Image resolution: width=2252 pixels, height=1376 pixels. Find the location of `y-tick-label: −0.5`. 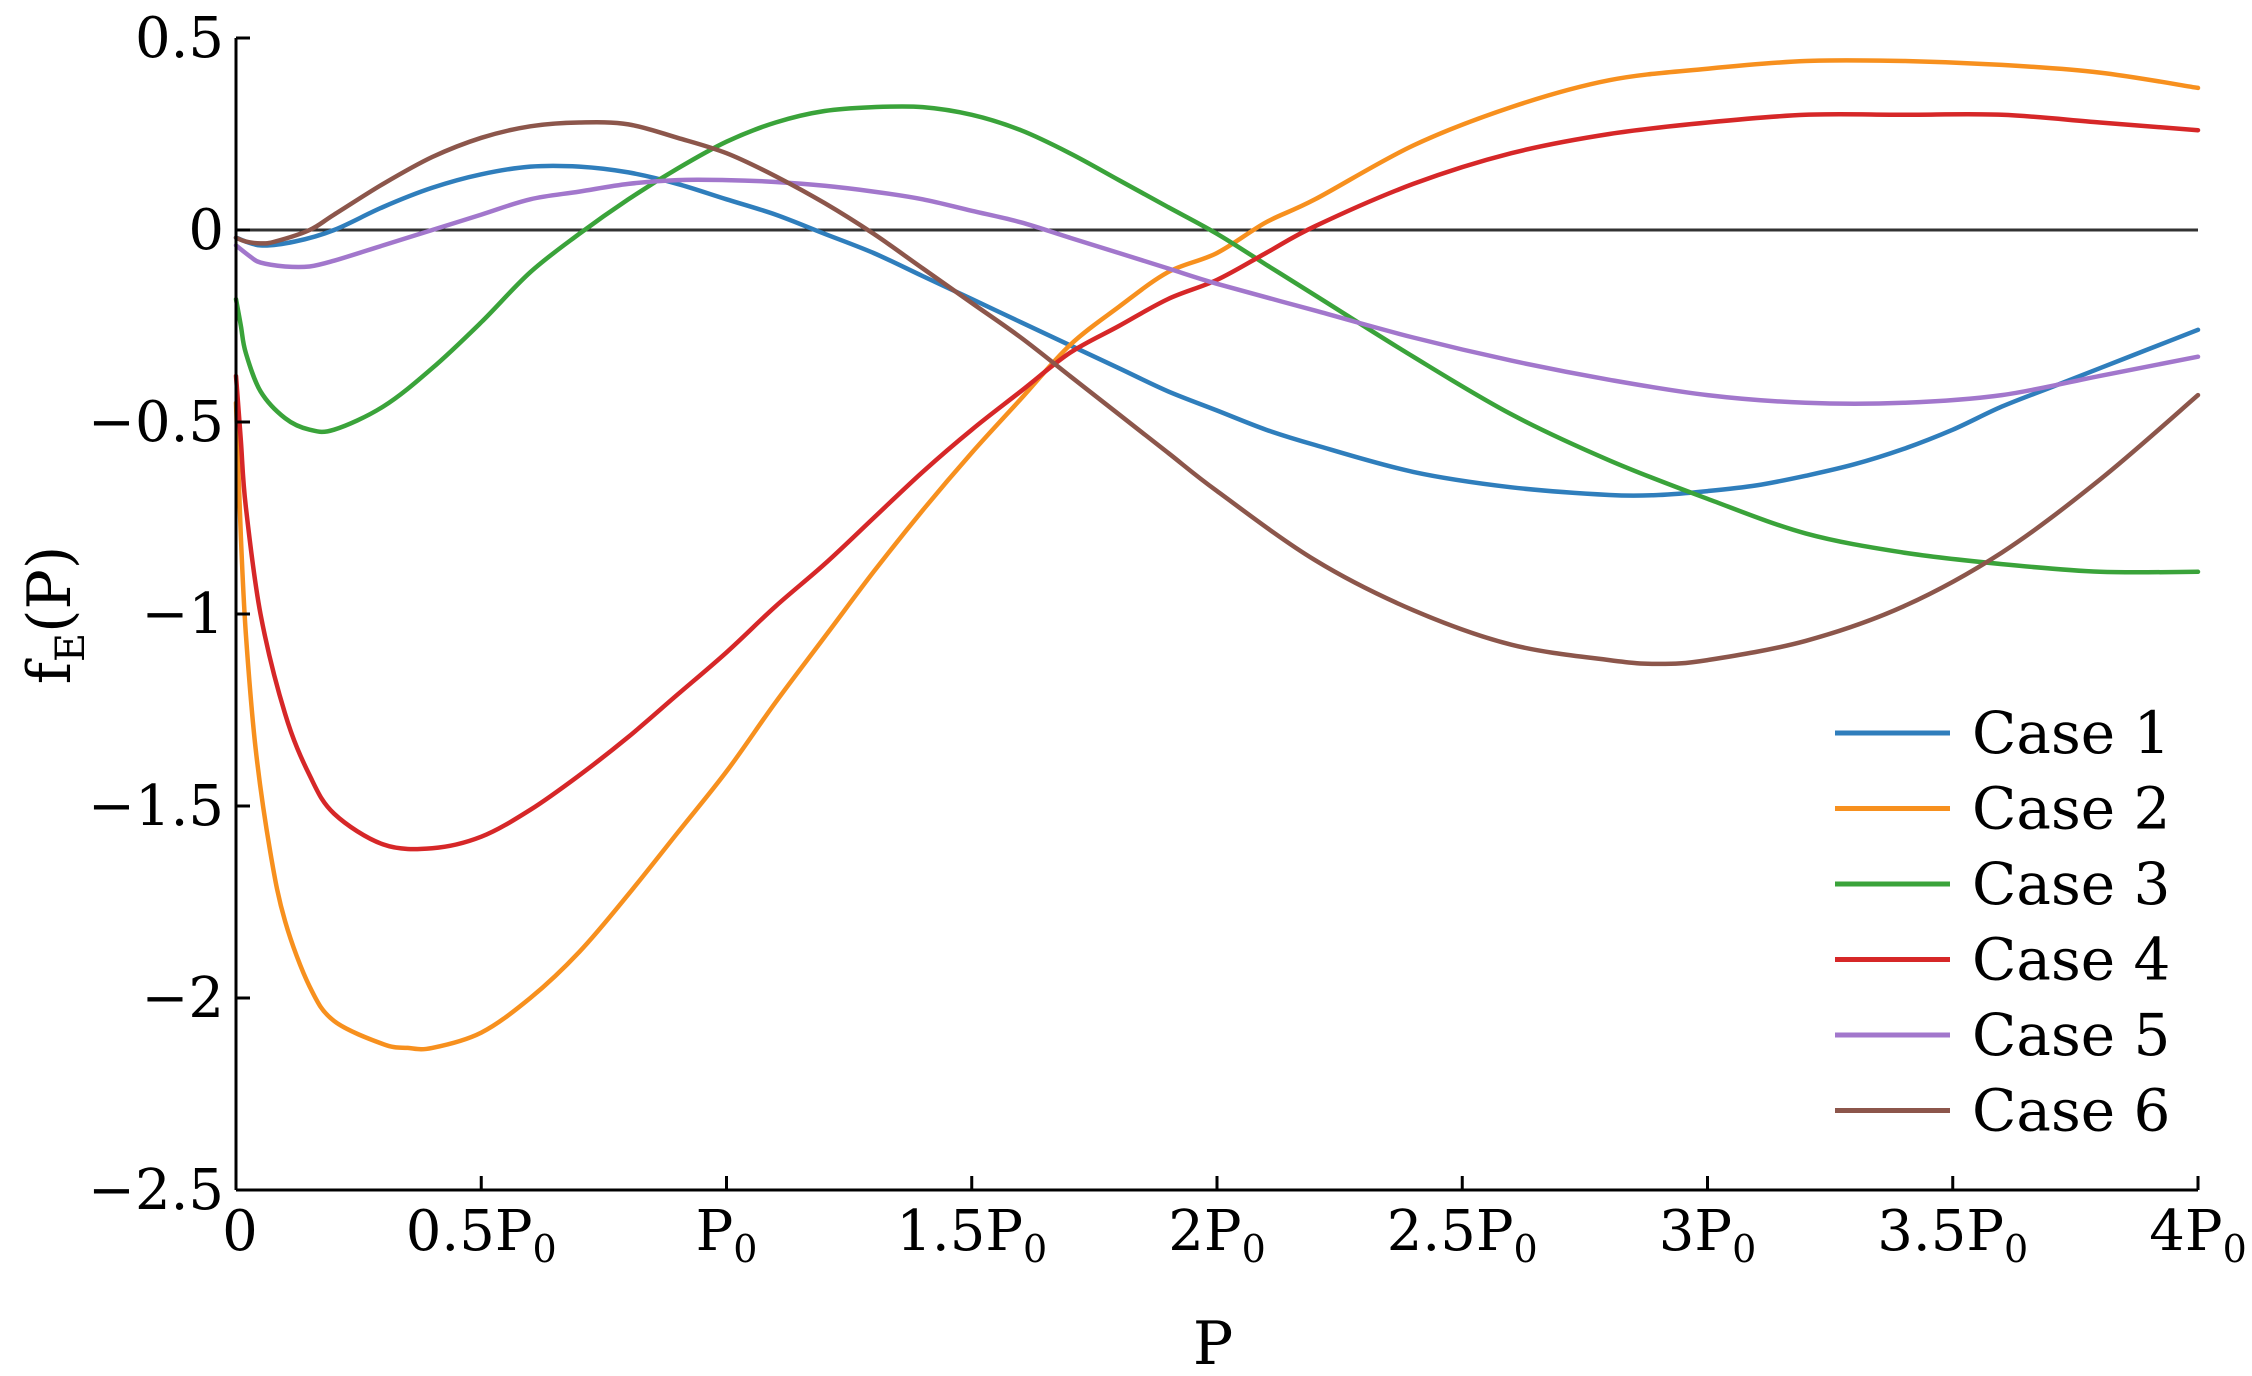

y-tick-label: −0.5 is located at coordinates (156, 422).